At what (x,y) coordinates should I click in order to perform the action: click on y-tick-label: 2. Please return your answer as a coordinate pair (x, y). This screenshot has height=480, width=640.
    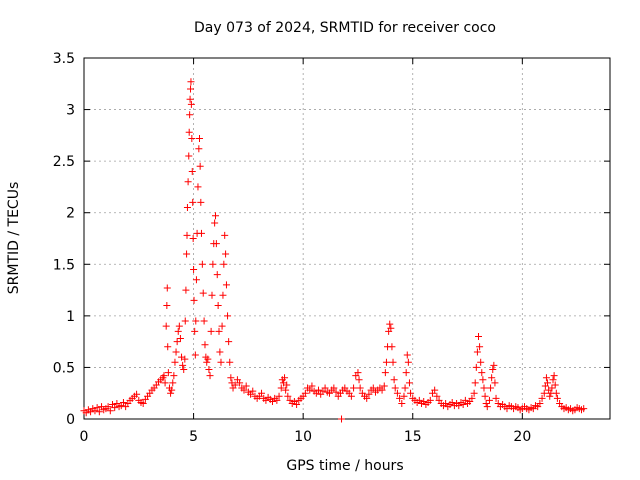
    Looking at the image, I should click on (70, 214).